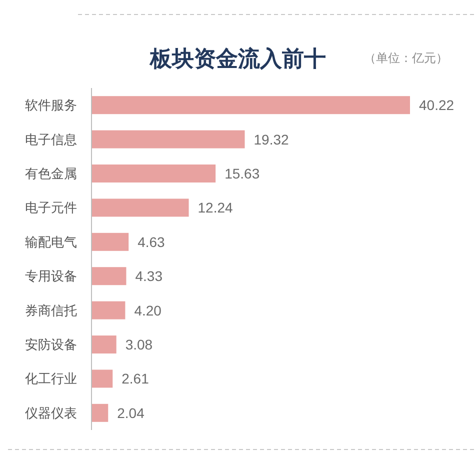 The height and width of the screenshot is (459, 476). What do you see at coordinates (130, 412) in the screenshot?
I see `value-label: 2.04` at bounding box center [130, 412].